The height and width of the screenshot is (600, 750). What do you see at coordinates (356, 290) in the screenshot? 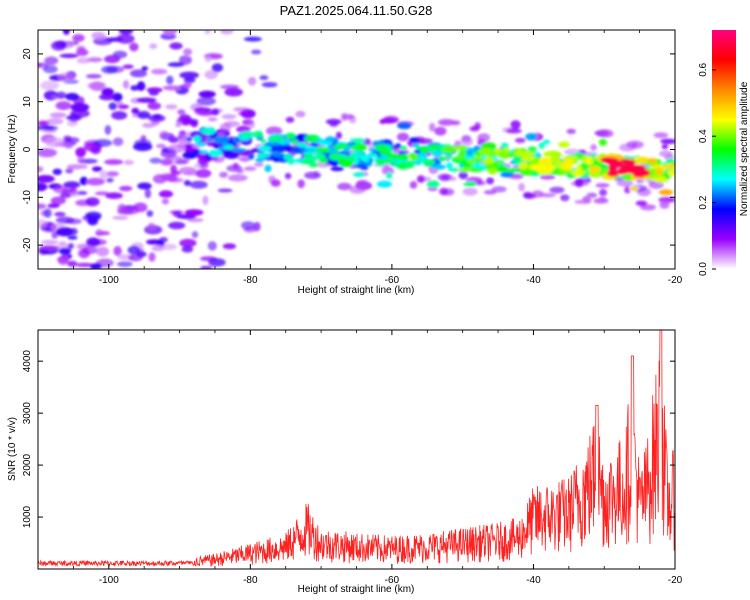
I see `spectrogram-x-label: Height of straight line (km)` at bounding box center [356, 290].